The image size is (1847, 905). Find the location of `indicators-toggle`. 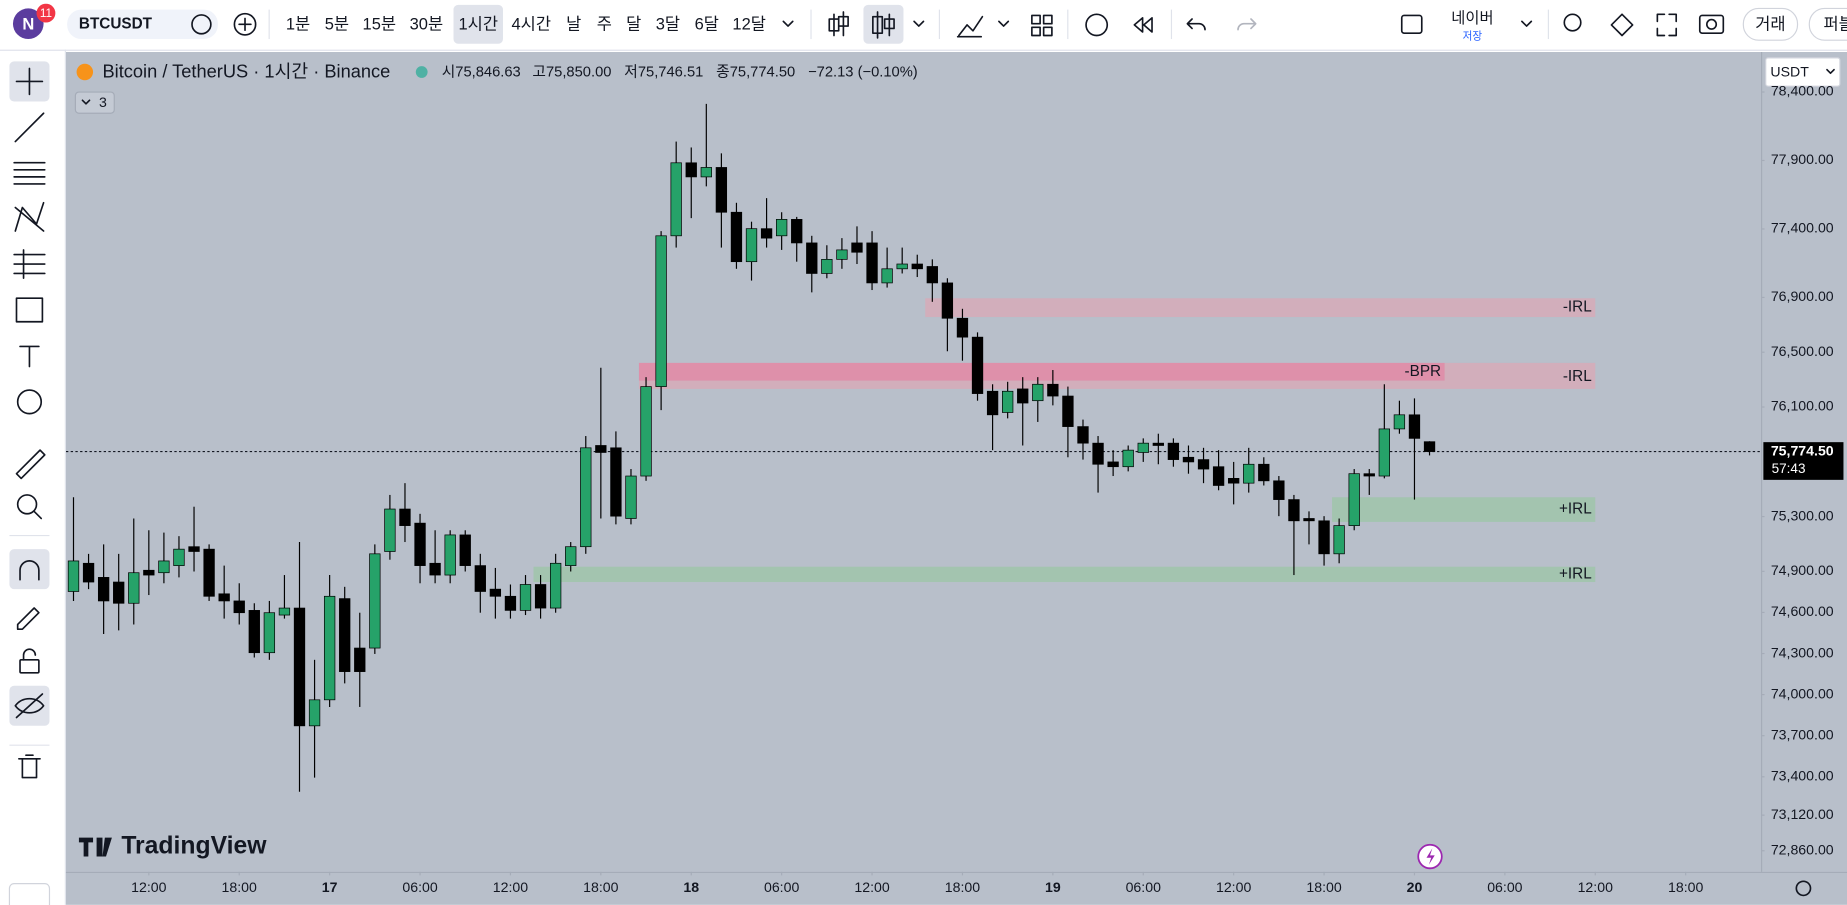

indicators-toggle is located at coordinates (94, 102).